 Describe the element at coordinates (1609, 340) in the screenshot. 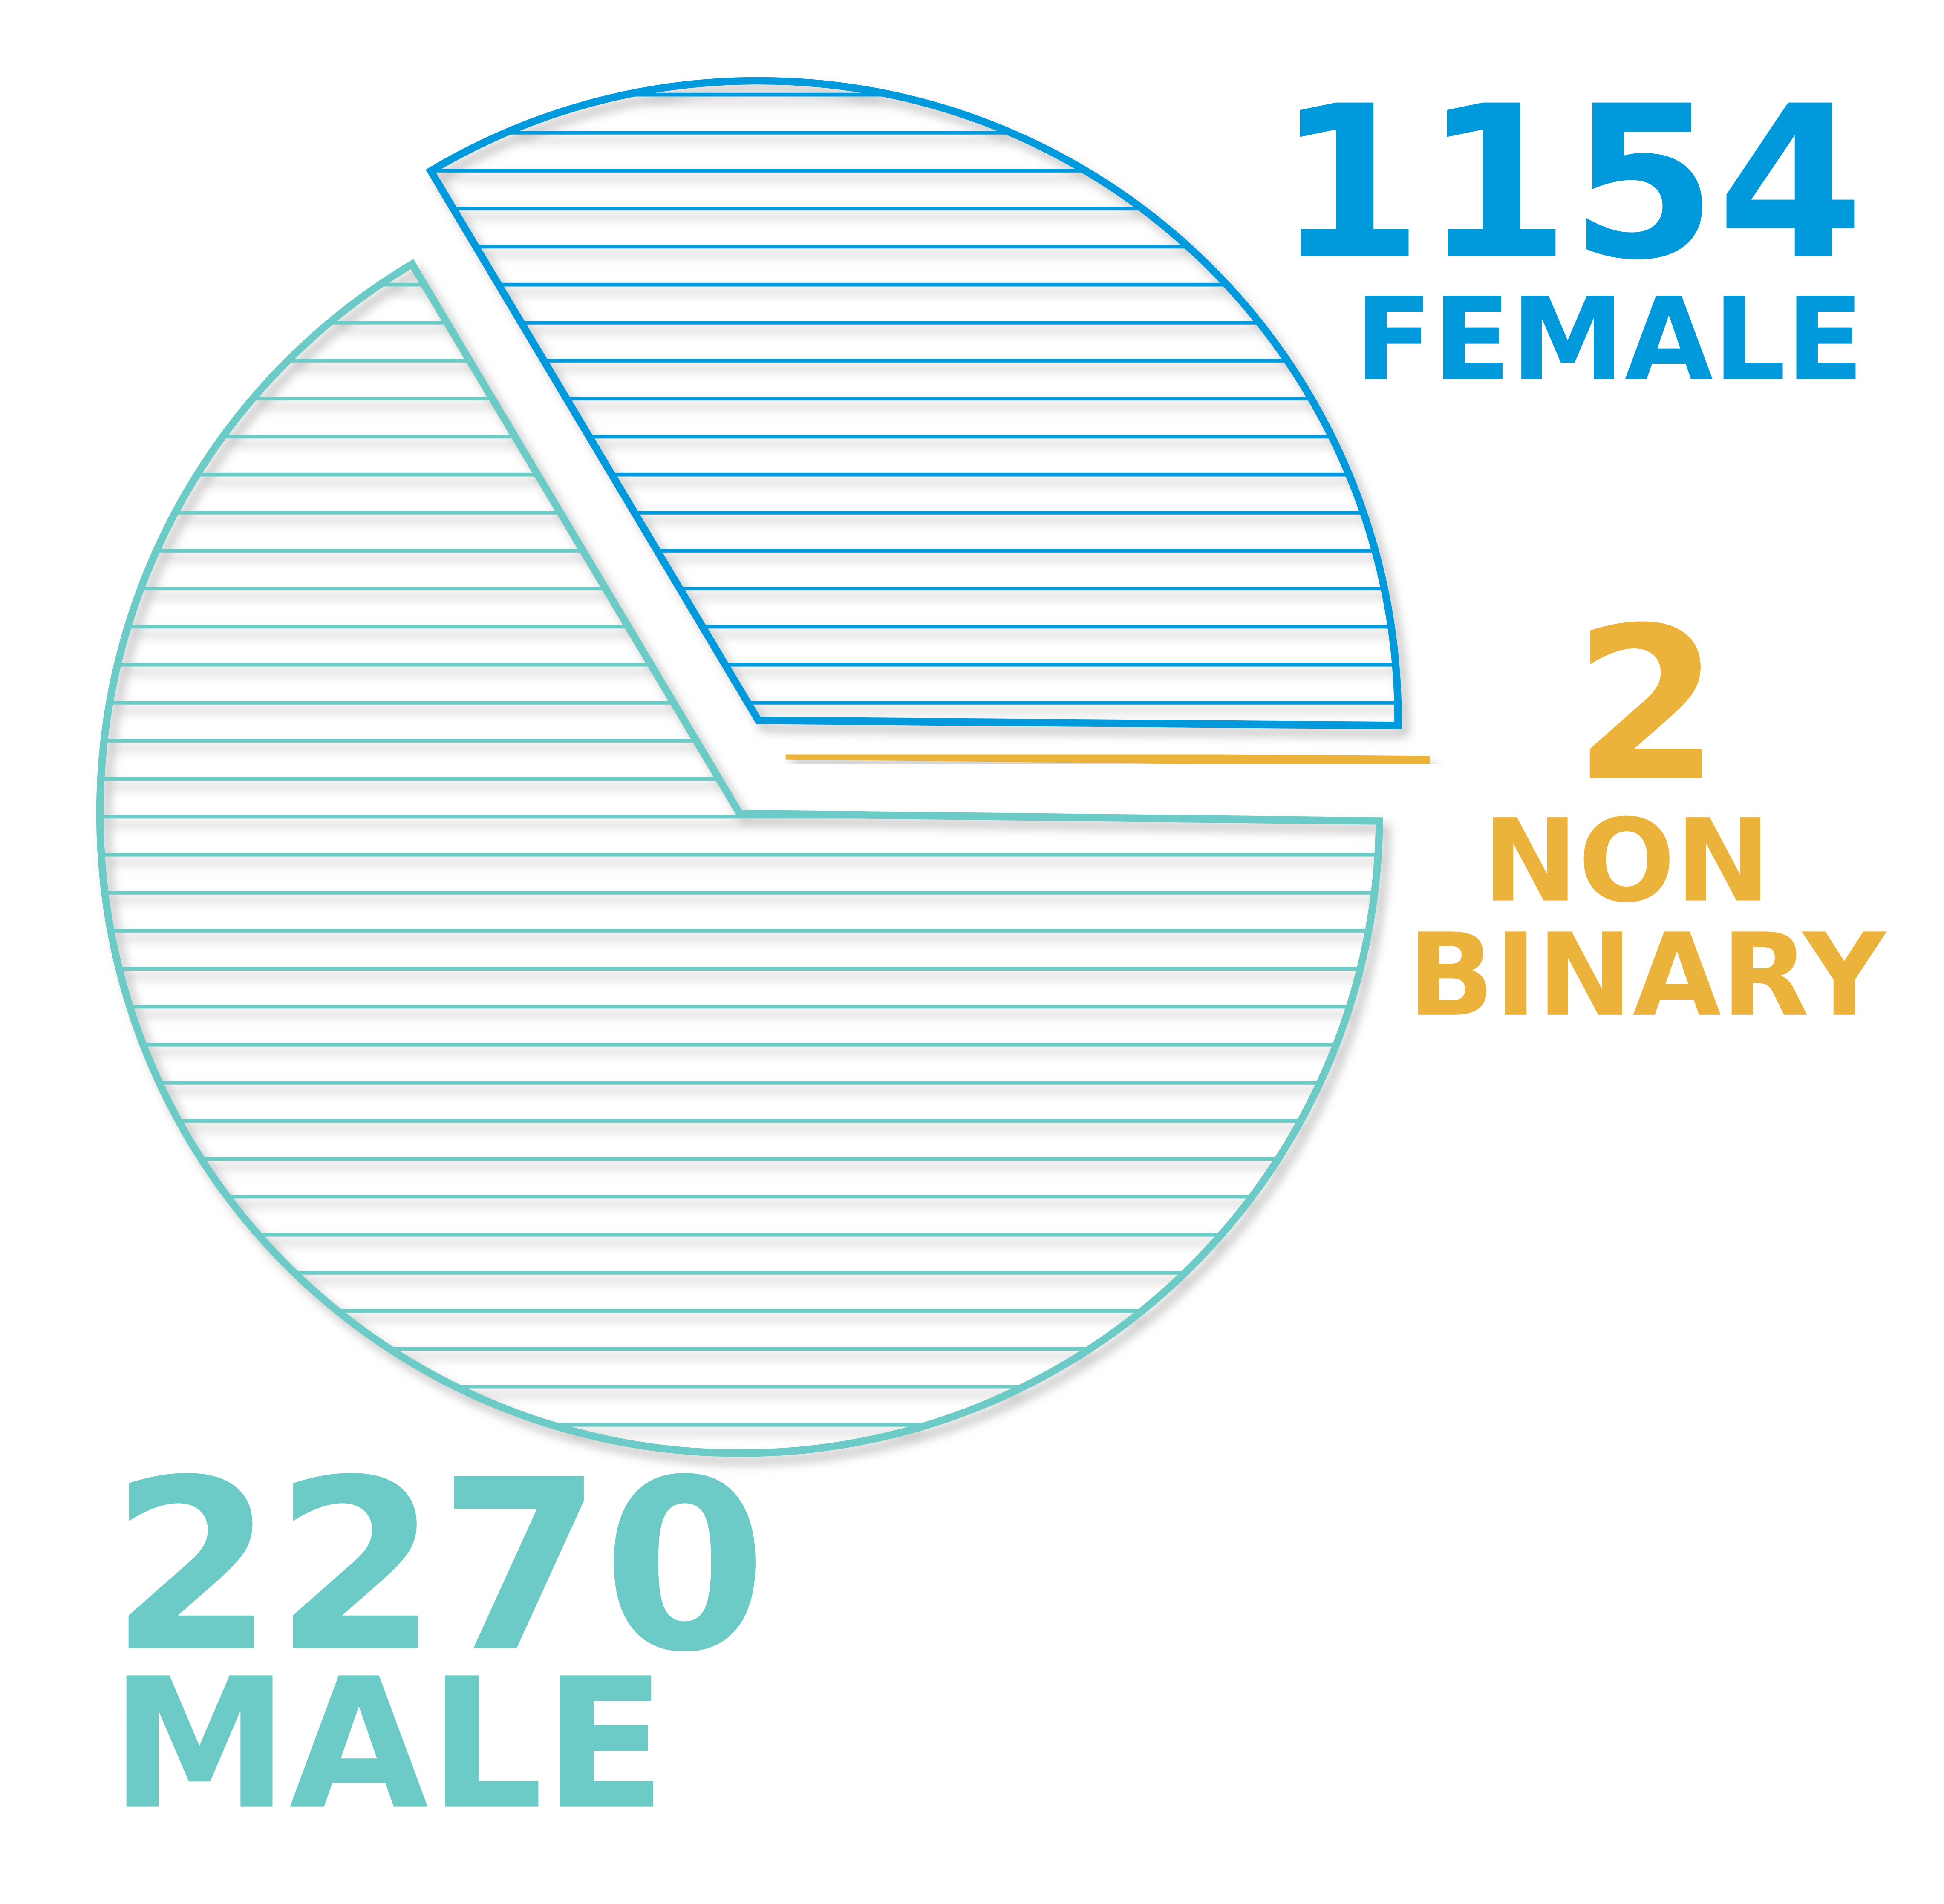

I see `category-label: FEMALE` at that location.